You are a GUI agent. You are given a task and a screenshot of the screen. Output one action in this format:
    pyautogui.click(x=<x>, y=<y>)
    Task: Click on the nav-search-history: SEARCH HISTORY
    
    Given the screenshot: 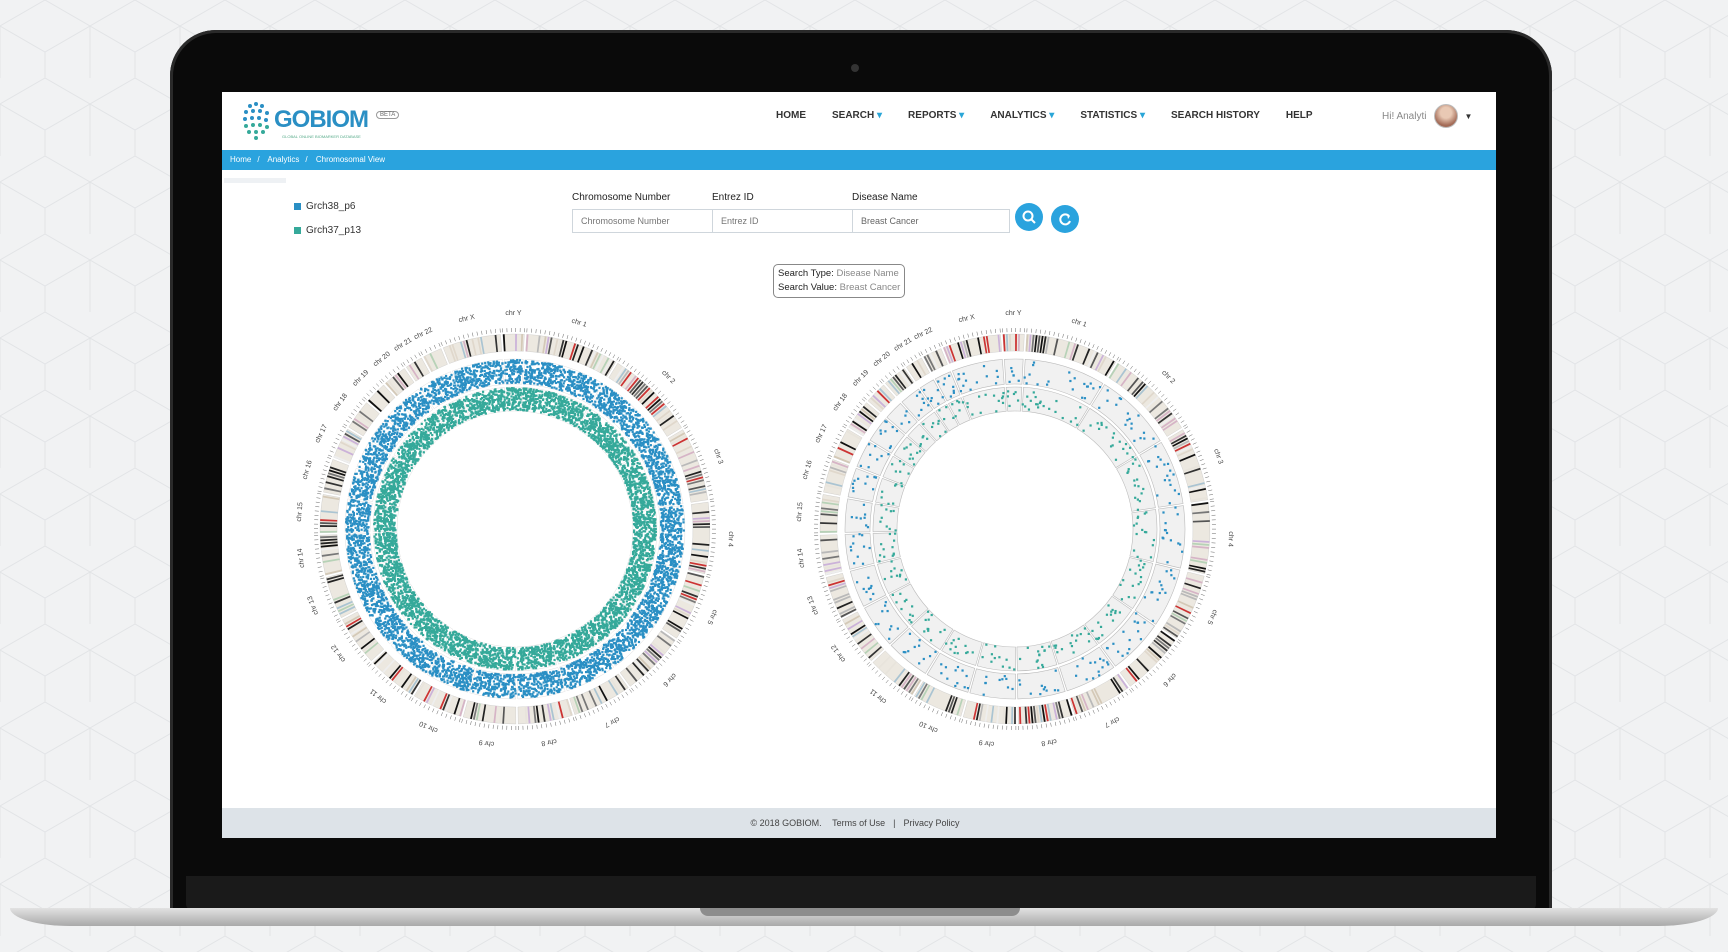 What is the action you would take?
    pyautogui.click(x=1215, y=115)
    